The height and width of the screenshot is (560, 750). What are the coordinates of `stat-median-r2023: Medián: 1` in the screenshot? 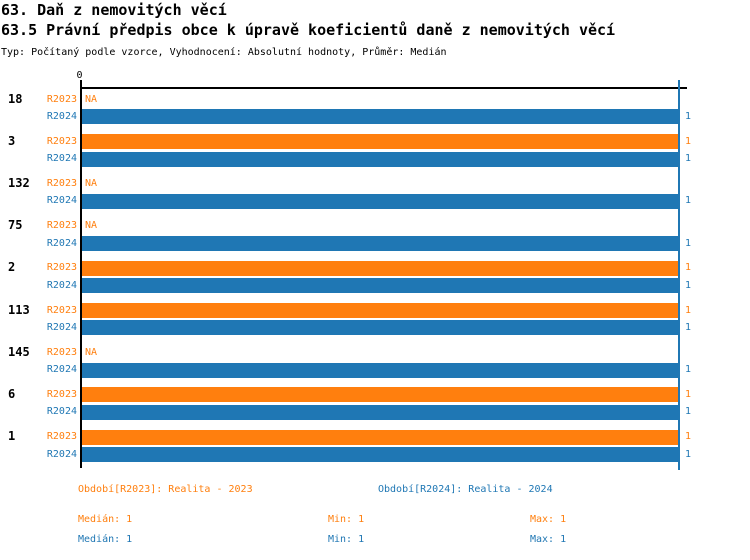 It's located at (105, 519).